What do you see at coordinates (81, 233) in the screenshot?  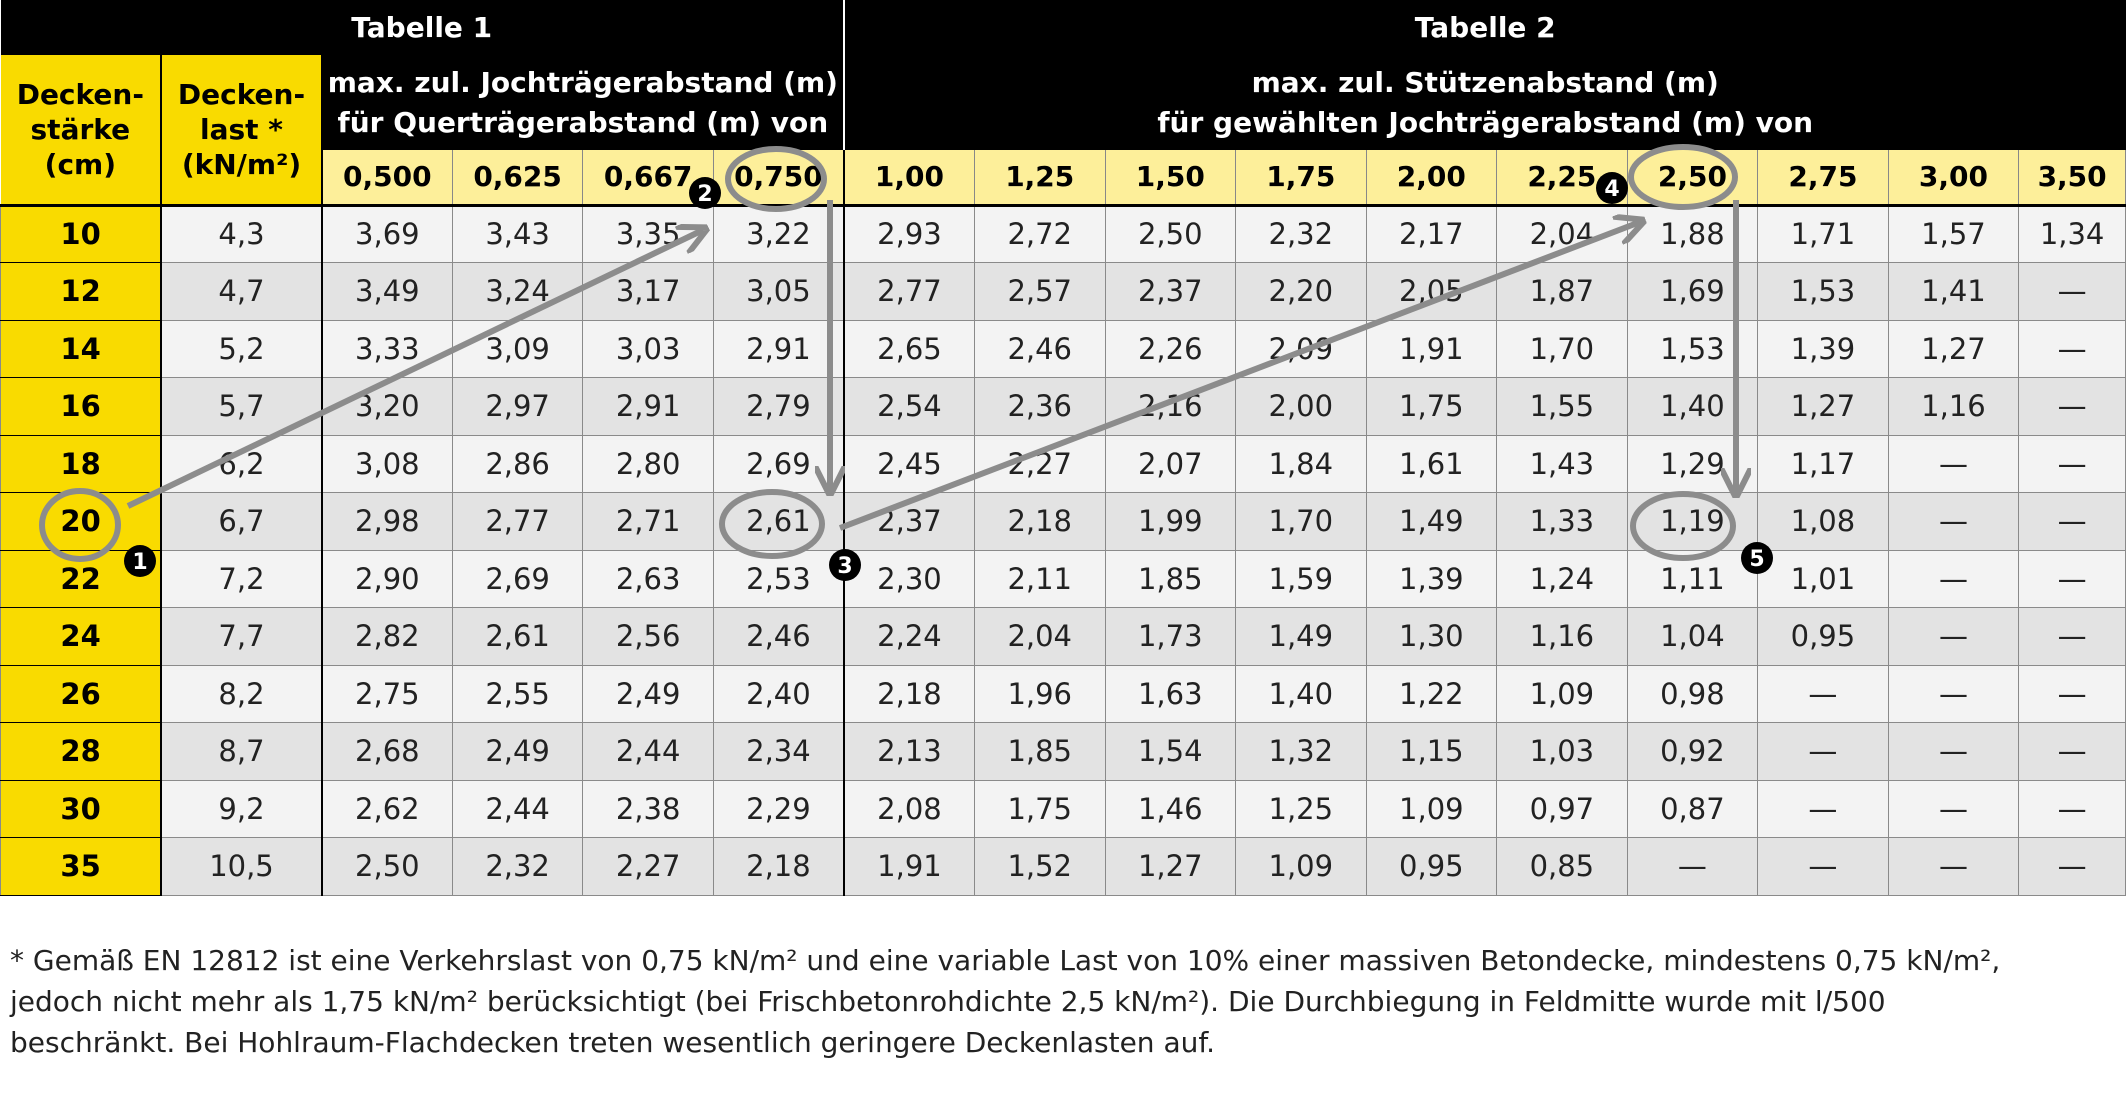 I see `thickness-cell: 10` at bounding box center [81, 233].